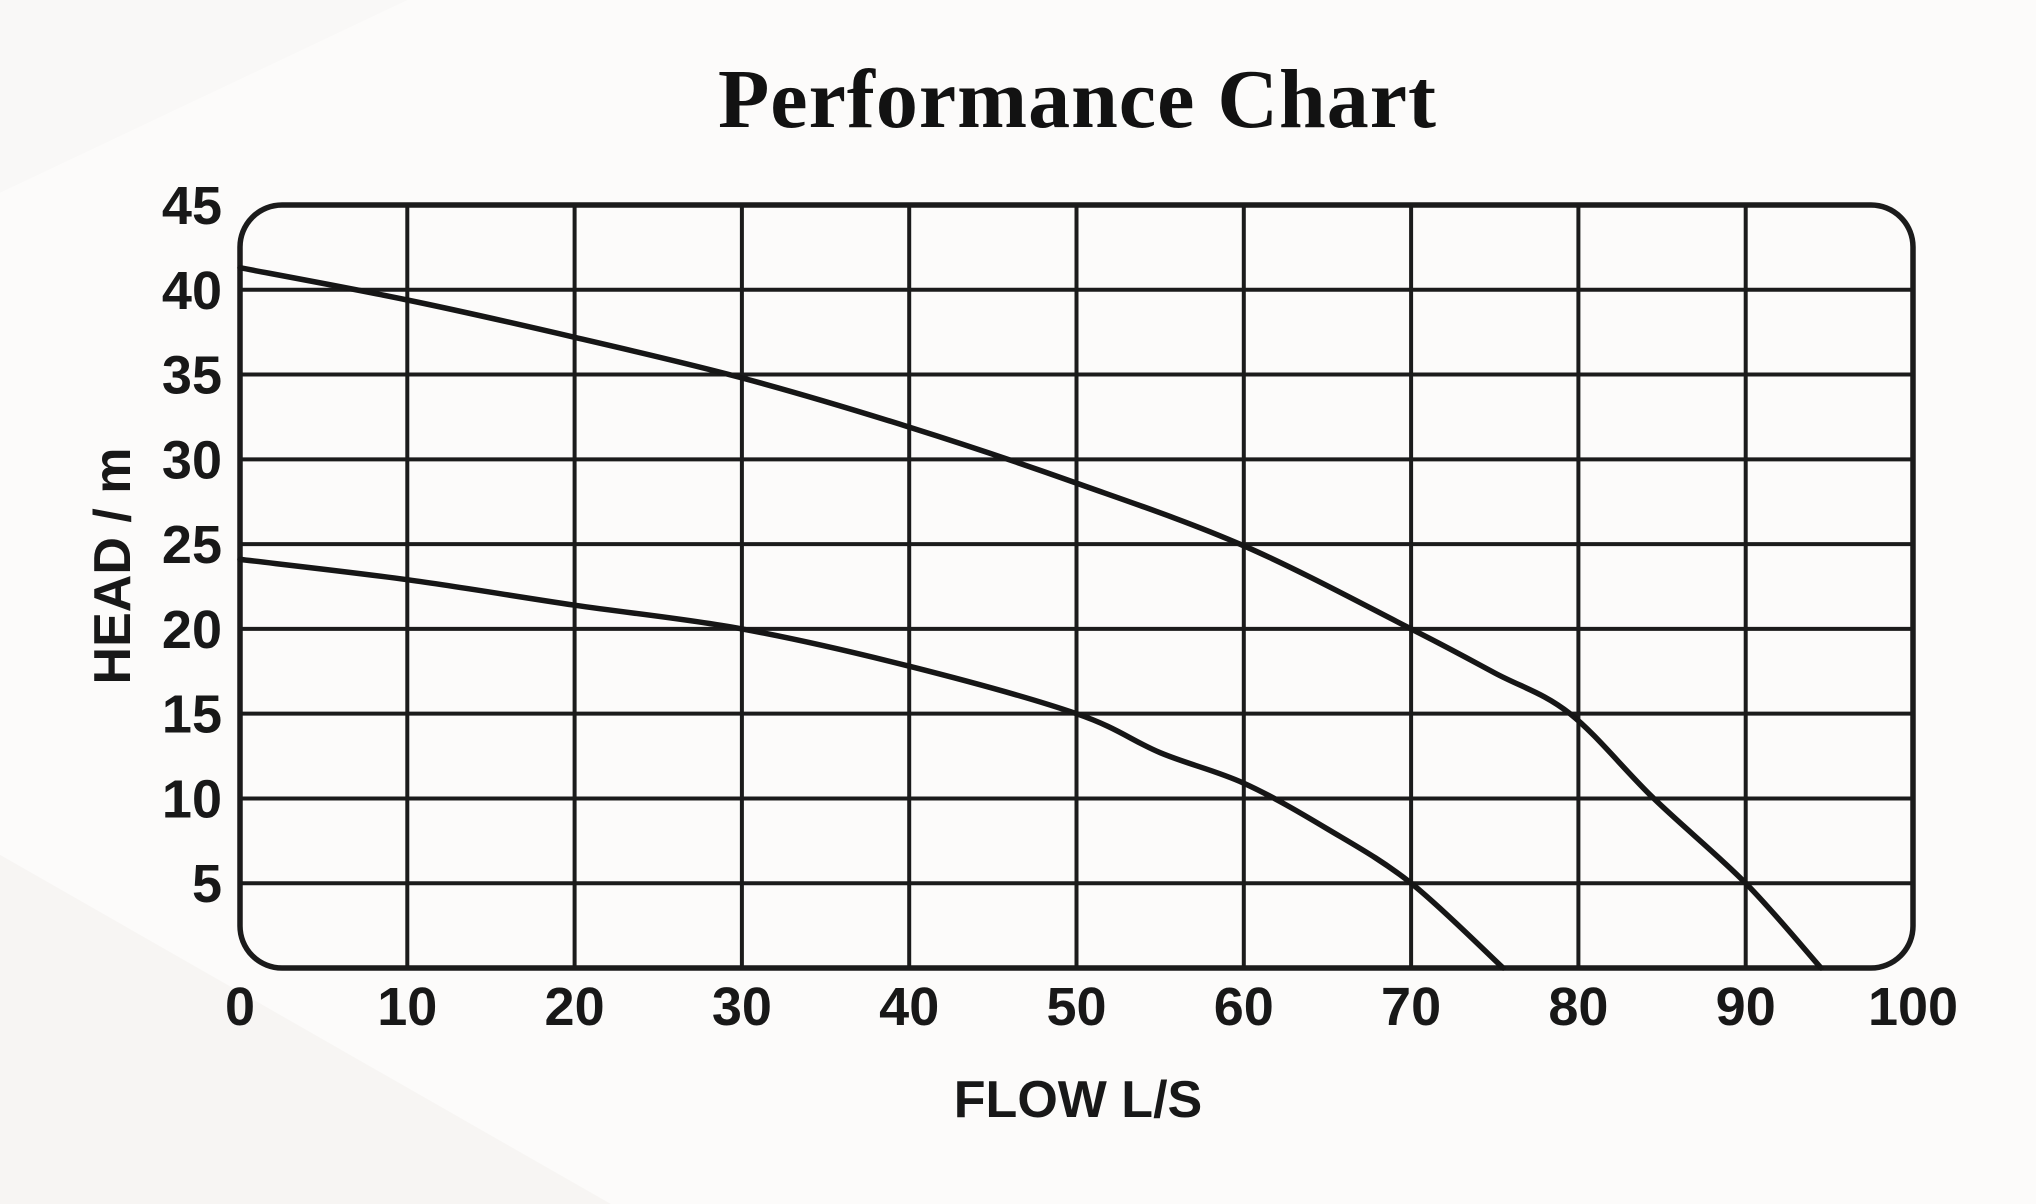  What do you see at coordinates (1077, 99) in the screenshot?
I see `chart-title: Performance Chart` at bounding box center [1077, 99].